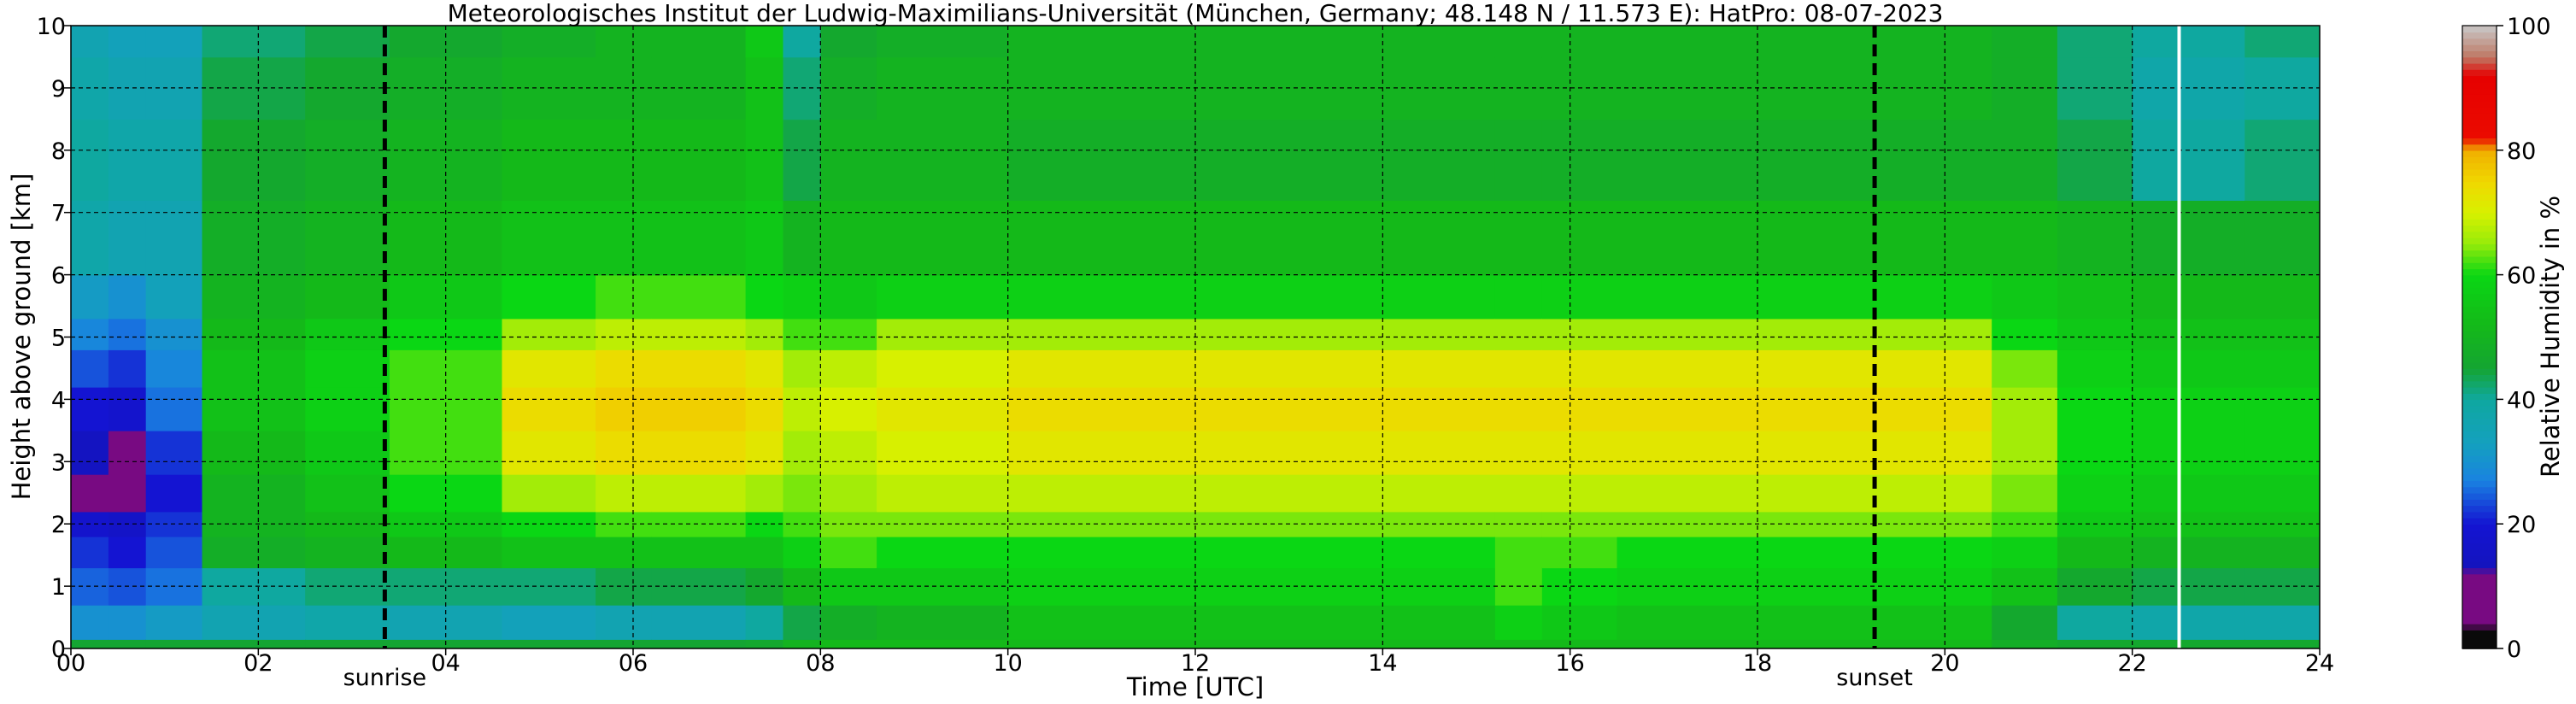  I want to click on x-tick-label: 10, so click(1007, 663).